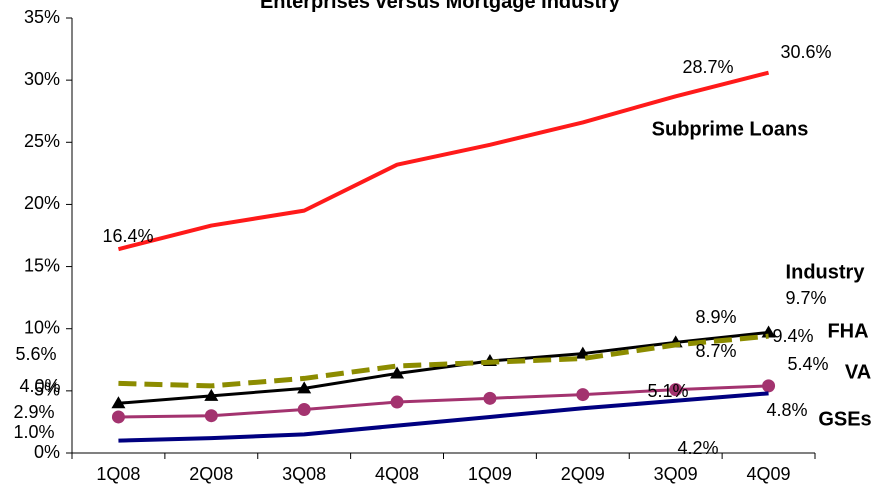 The width and height of the screenshot is (881, 493). Describe the element at coordinates (47, 452) in the screenshot. I see `y-tick-label: 0%` at that location.